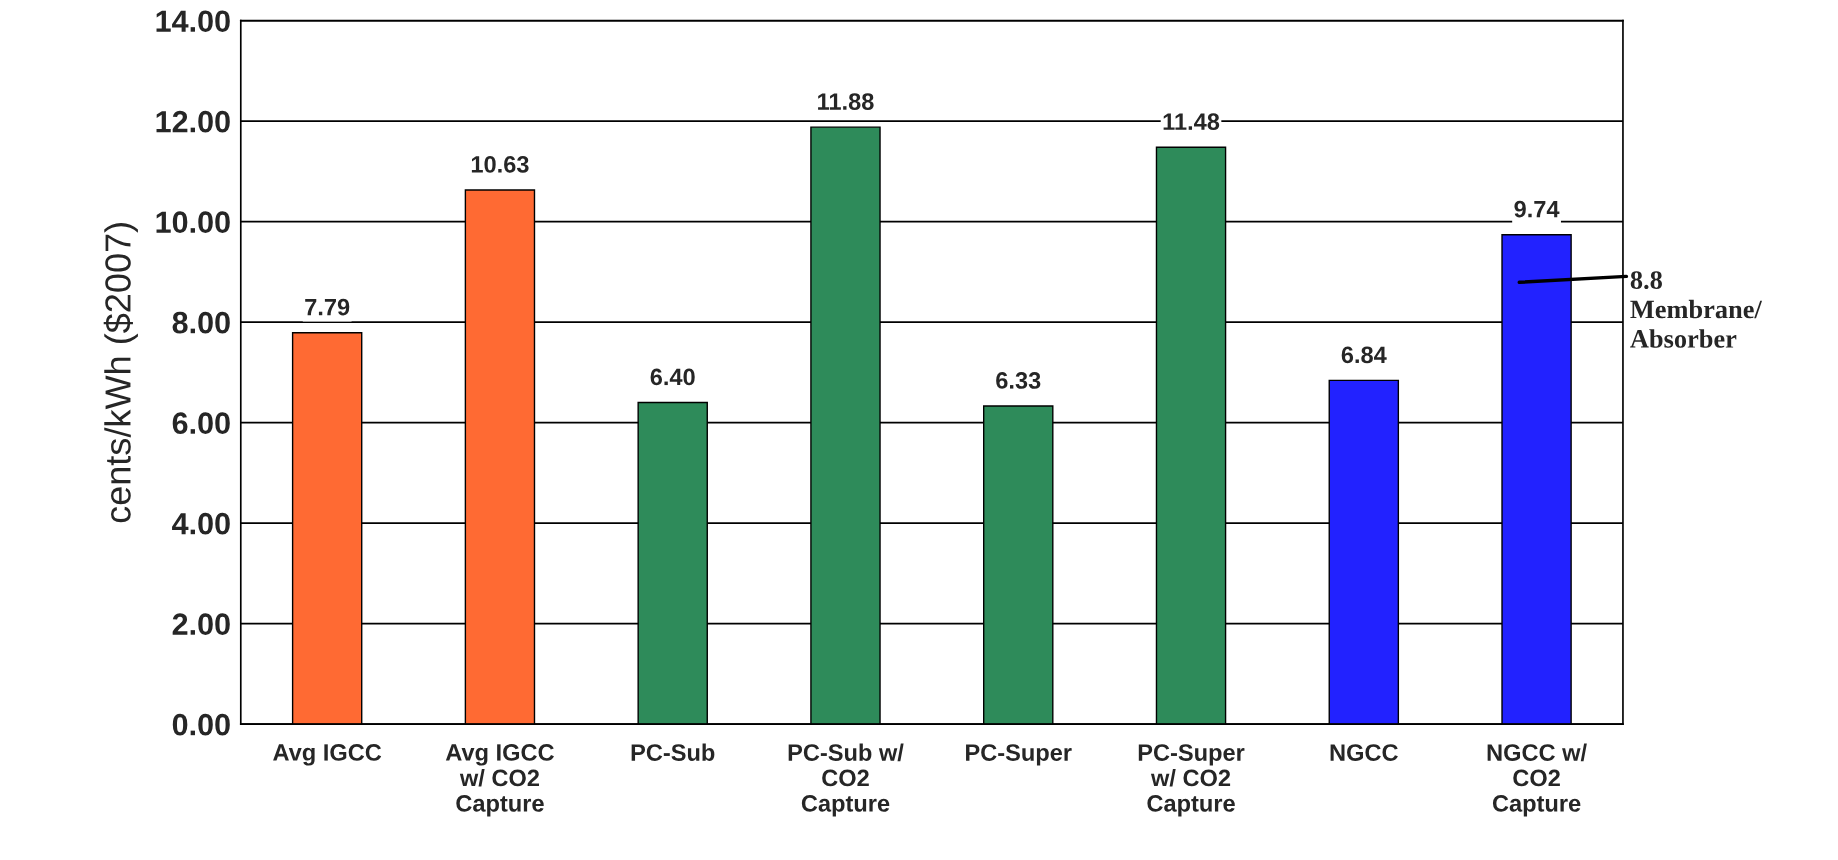  Describe the element at coordinates (201, 724) in the screenshot. I see `y-tick-label: 0.00` at that location.